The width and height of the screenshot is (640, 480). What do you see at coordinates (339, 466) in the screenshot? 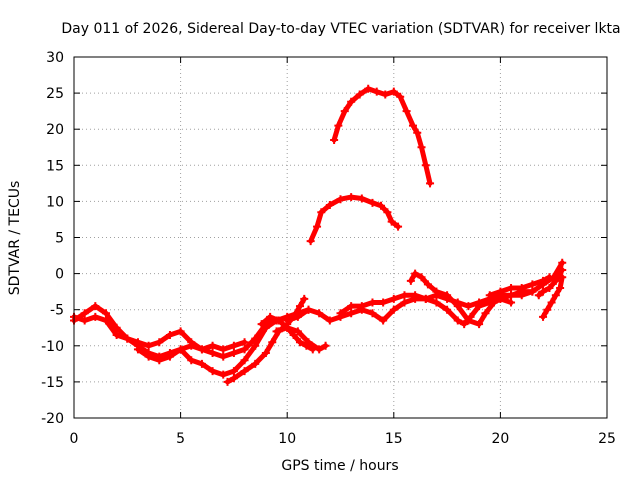
I see `x-axis-label: GPS time / hours` at bounding box center [339, 466].